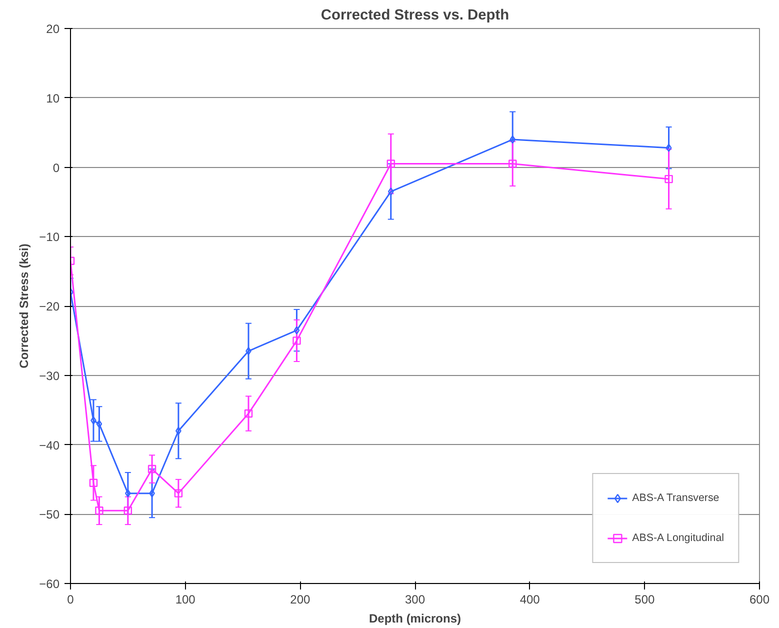  What do you see at coordinates (49, 307) in the screenshot?
I see `y-tick-label: −20` at bounding box center [49, 307].